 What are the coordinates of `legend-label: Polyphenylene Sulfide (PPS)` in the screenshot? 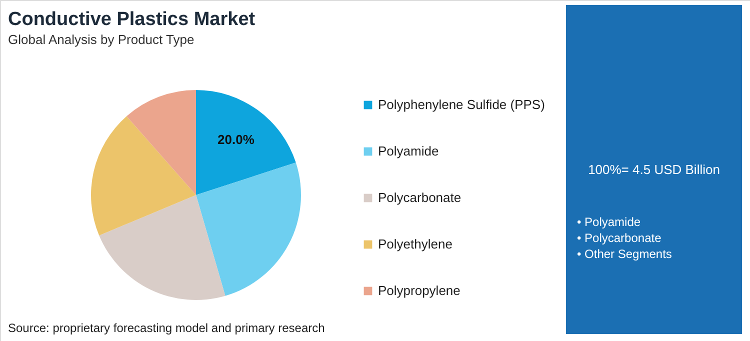 It's located at (461, 104).